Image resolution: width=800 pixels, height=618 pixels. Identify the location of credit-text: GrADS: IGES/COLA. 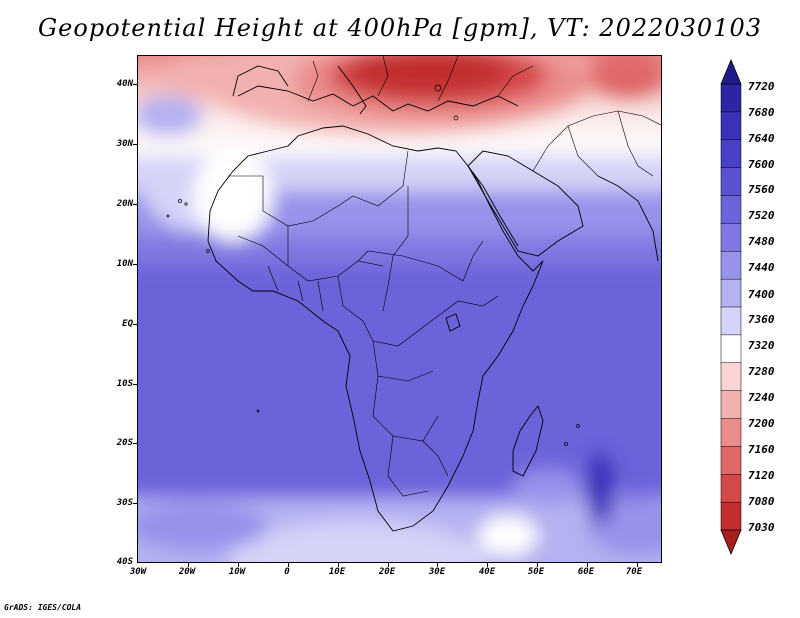
(43, 607).